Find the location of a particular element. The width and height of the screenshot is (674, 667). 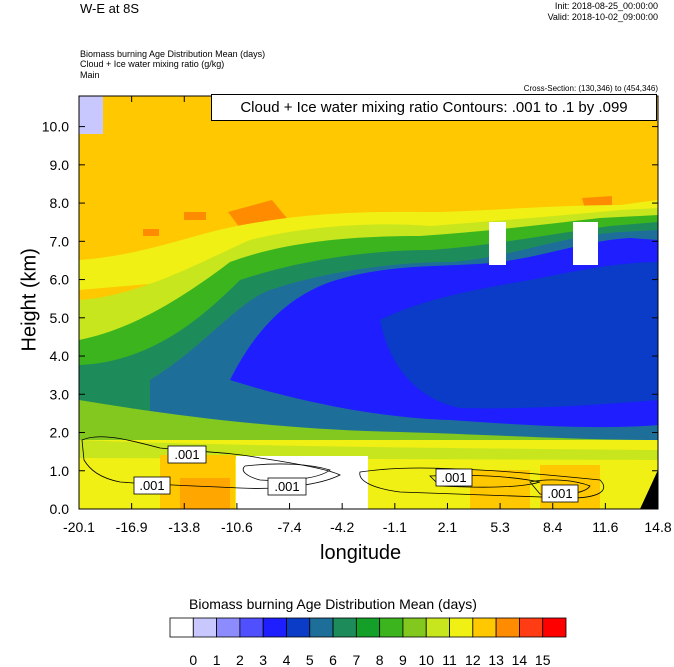

x-tick-label: -20.1 is located at coordinates (79, 527).